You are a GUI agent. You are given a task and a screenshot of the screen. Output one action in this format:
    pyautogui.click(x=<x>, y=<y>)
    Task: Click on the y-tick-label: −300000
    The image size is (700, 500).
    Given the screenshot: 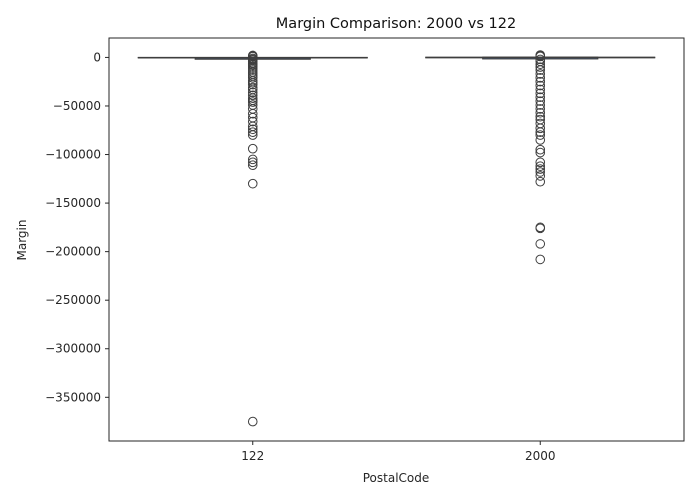 What is the action you would take?
    pyautogui.click(x=73, y=349)
    